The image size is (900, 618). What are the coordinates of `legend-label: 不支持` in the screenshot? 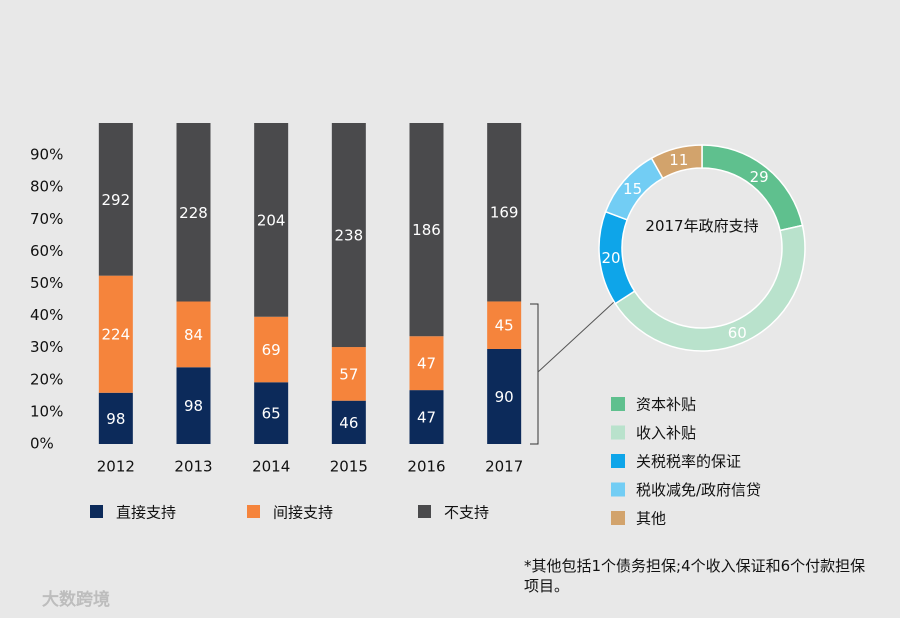 It's located at (466, 513).